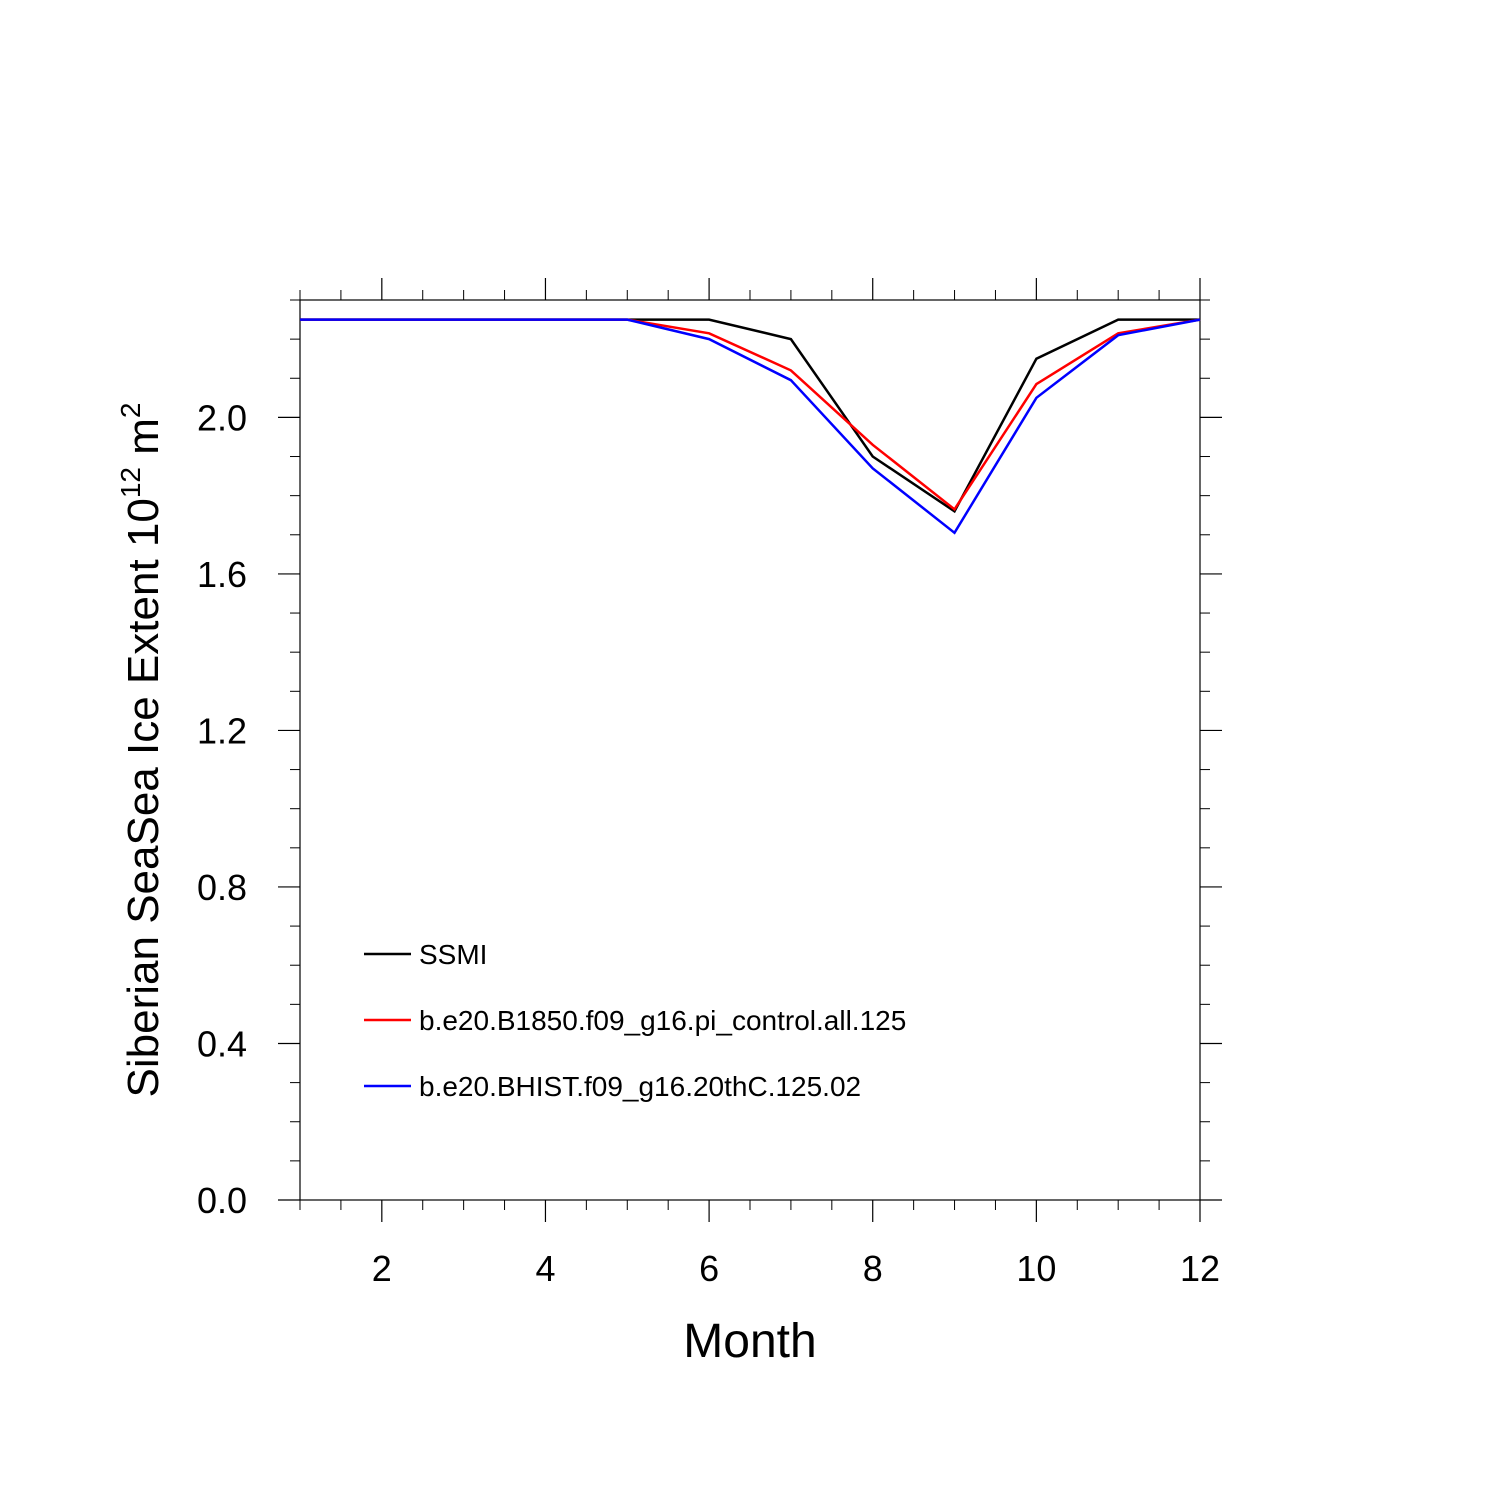 The image size is (1500, 1500). Describe the element at coordinates (130, 482) in the screenshot. I see `y-axis-label-exponent: 12` at that location.